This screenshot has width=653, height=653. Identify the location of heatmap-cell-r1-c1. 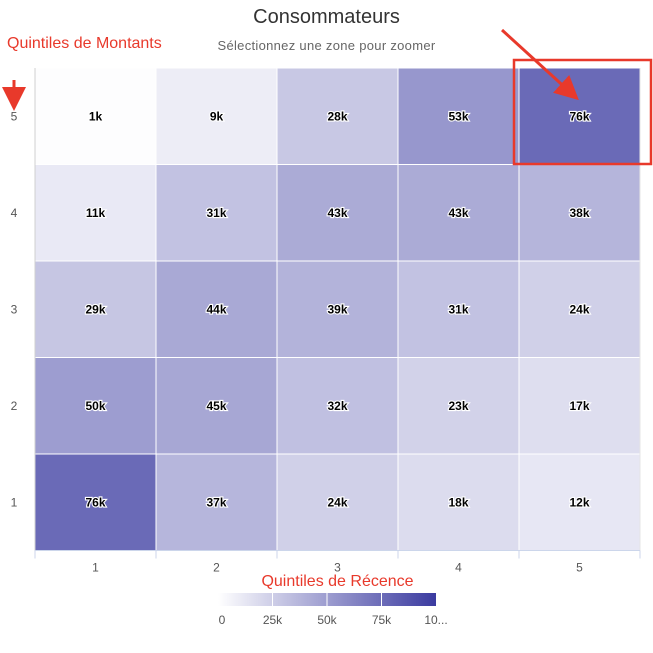
(95, 502).